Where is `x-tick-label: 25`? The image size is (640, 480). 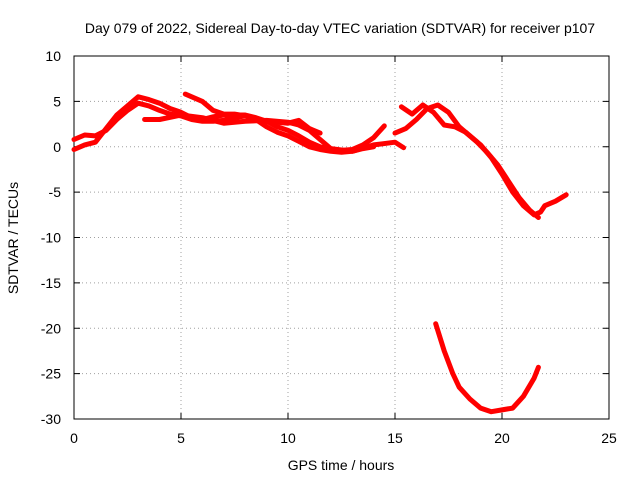 x-tick-label: 25 is located at coordinates (609, 438).